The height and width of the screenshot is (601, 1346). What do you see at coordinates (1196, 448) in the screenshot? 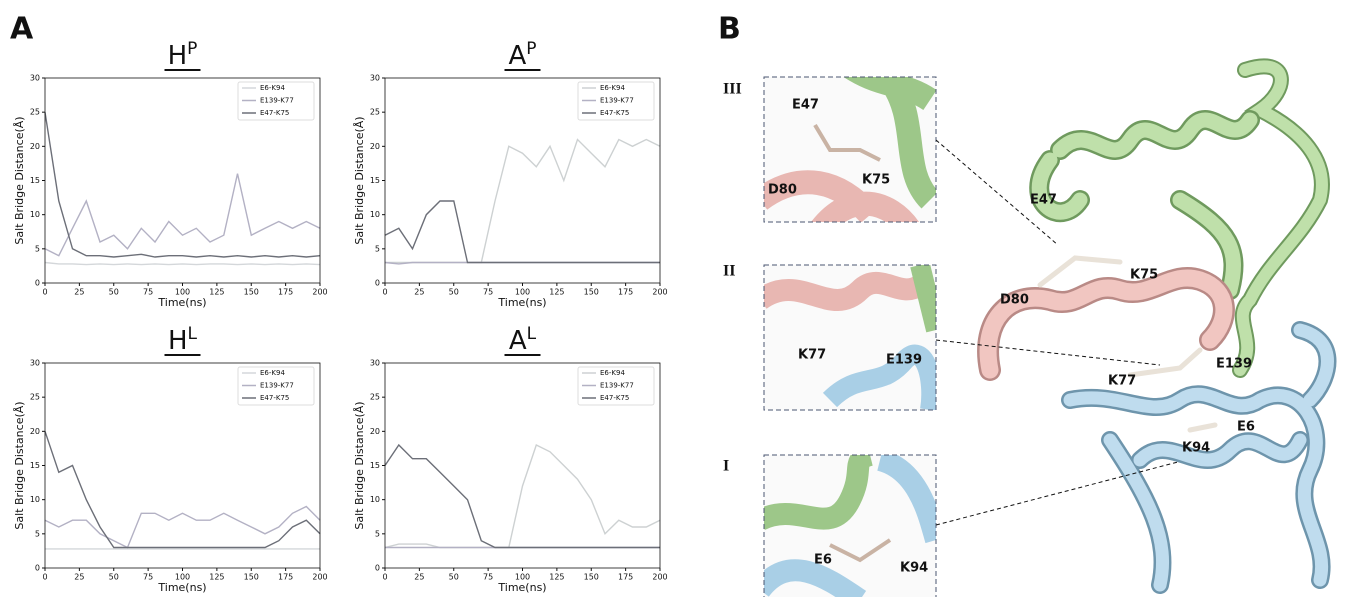
I see `residue-label: K94` at bounding box center [1196, 448].